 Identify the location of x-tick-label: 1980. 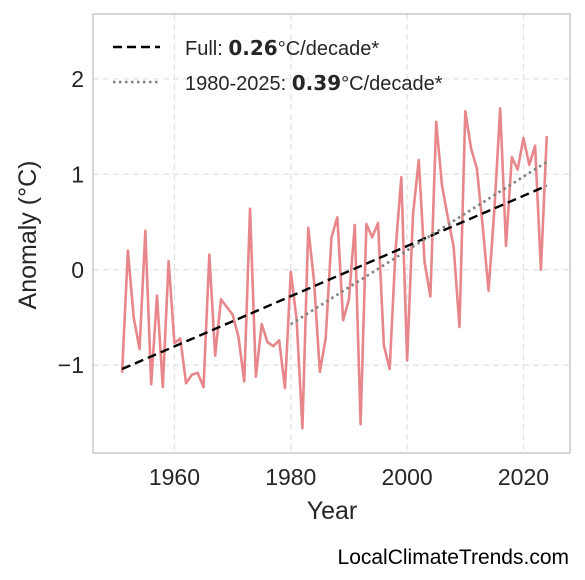
(290, 477).